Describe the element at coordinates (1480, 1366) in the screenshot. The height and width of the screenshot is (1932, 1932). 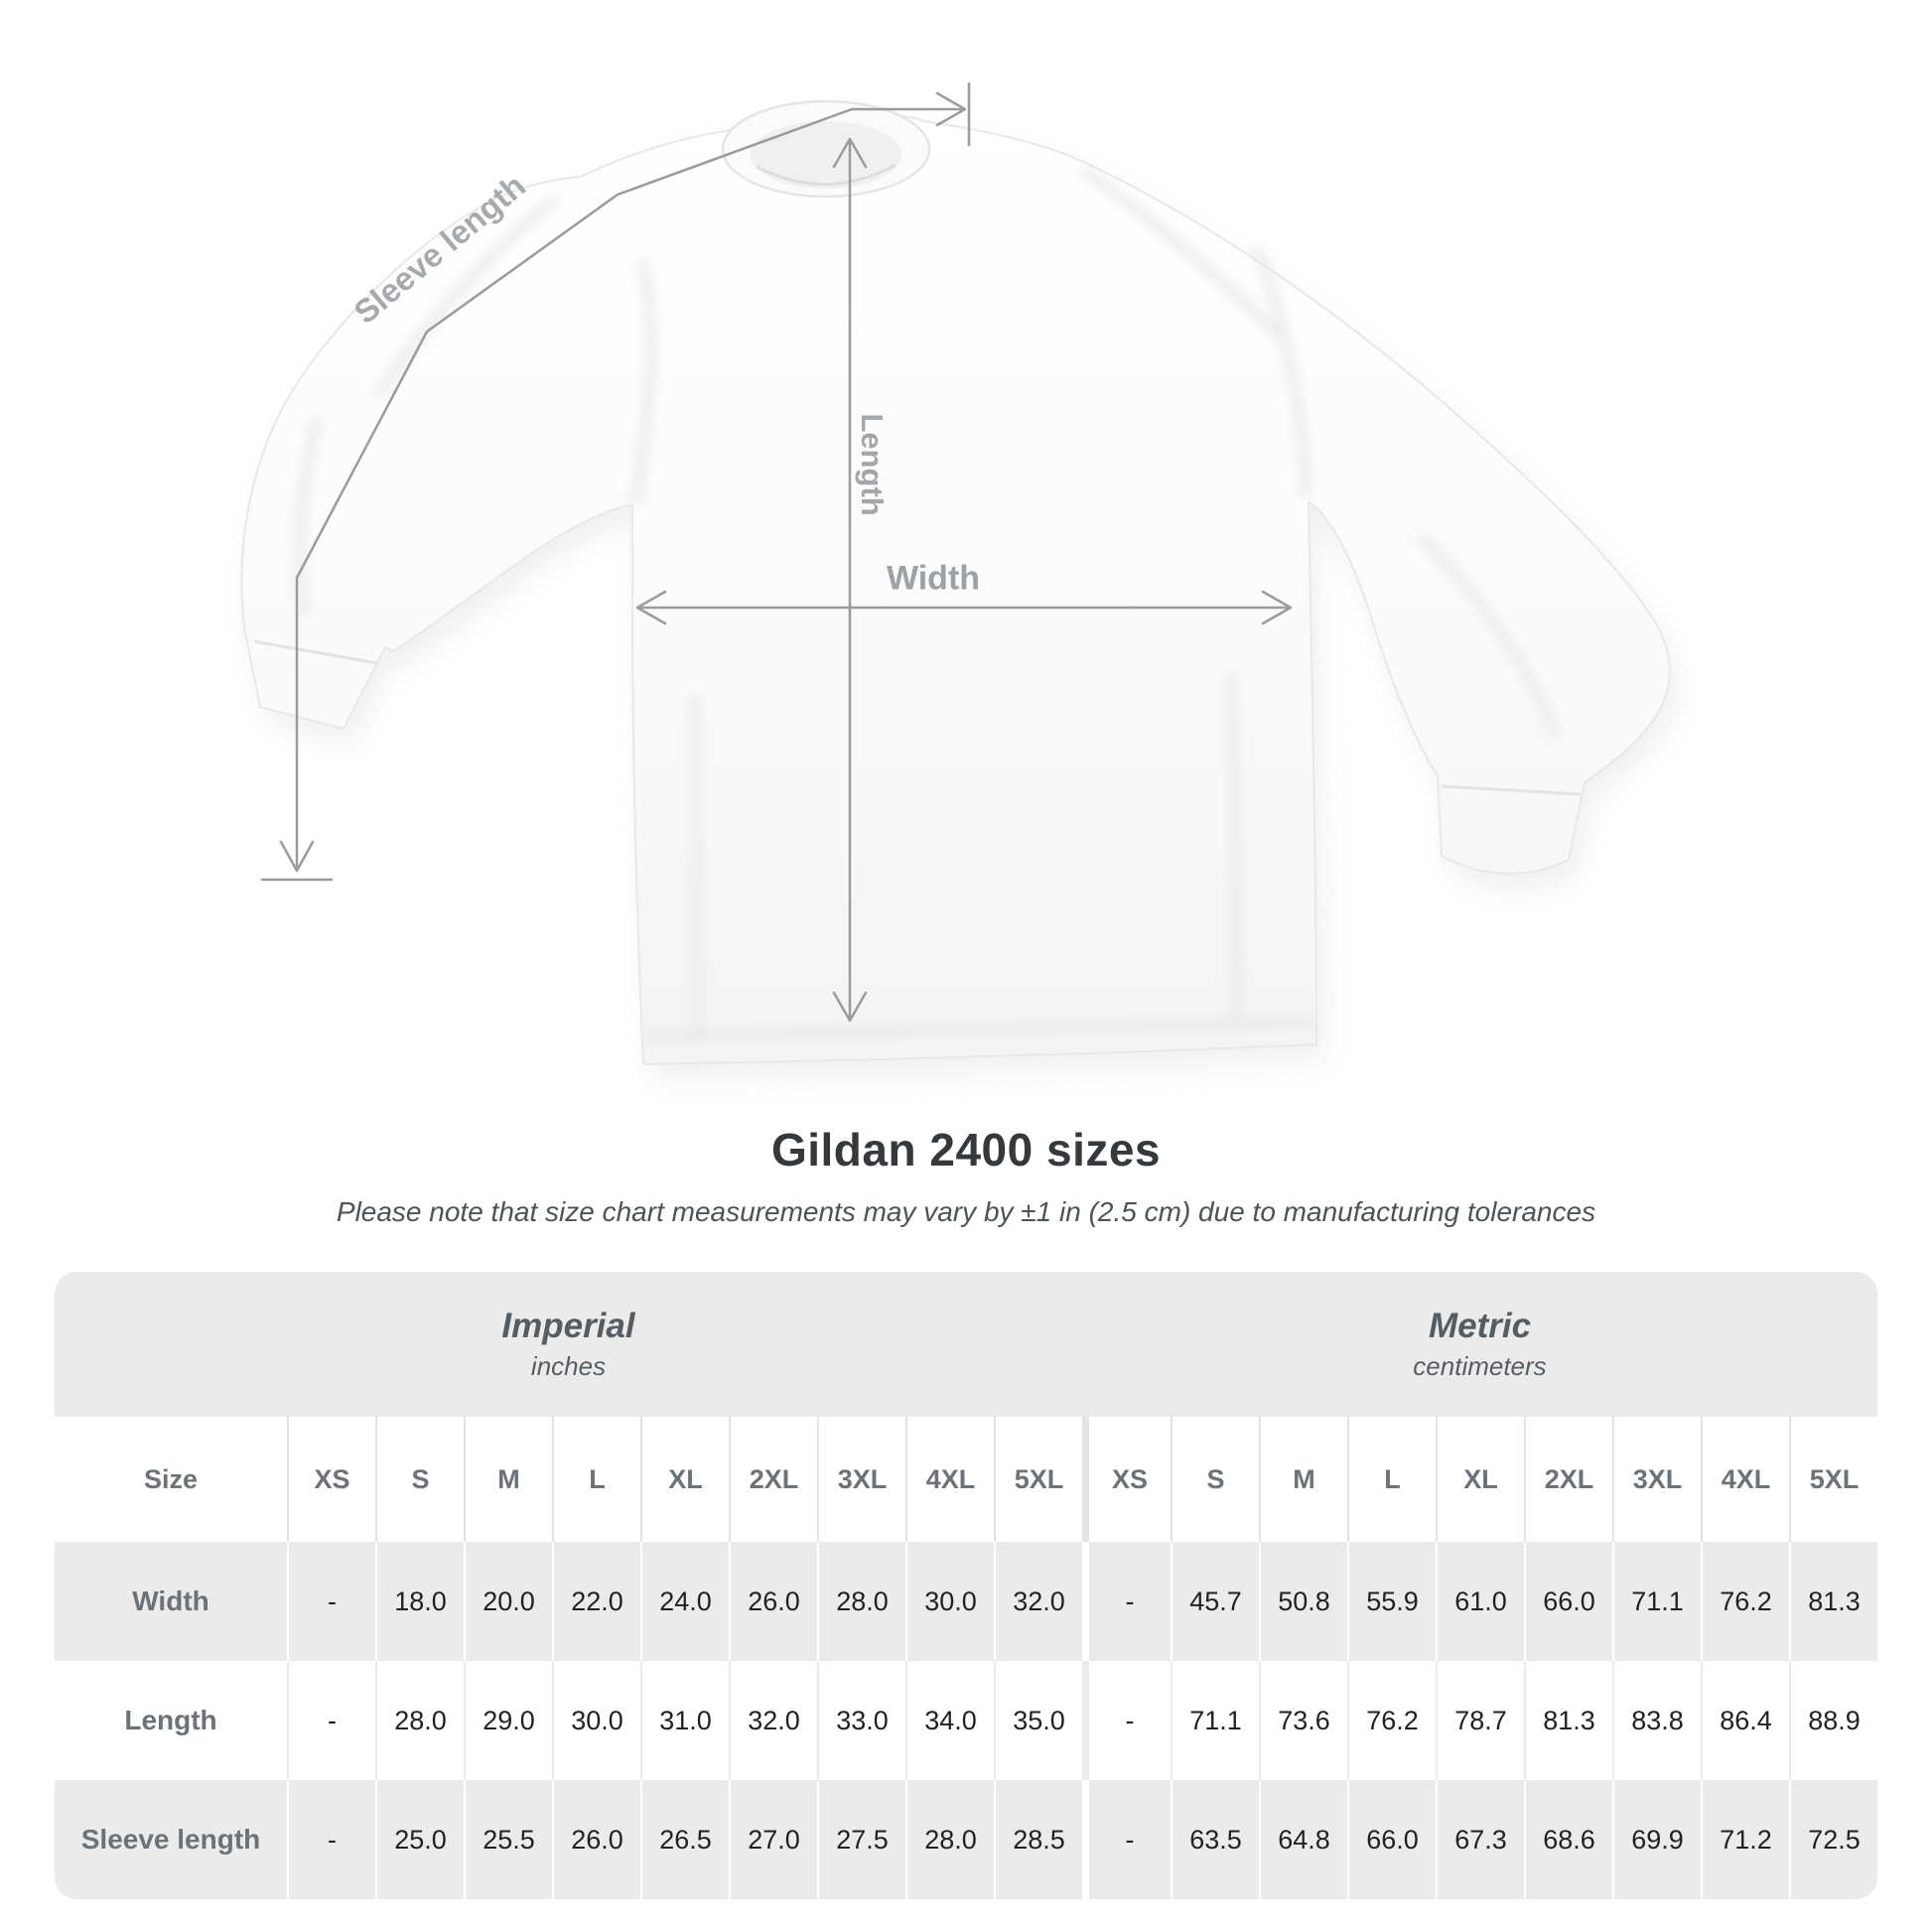
I see `metric-unit: centimeters` at that location.